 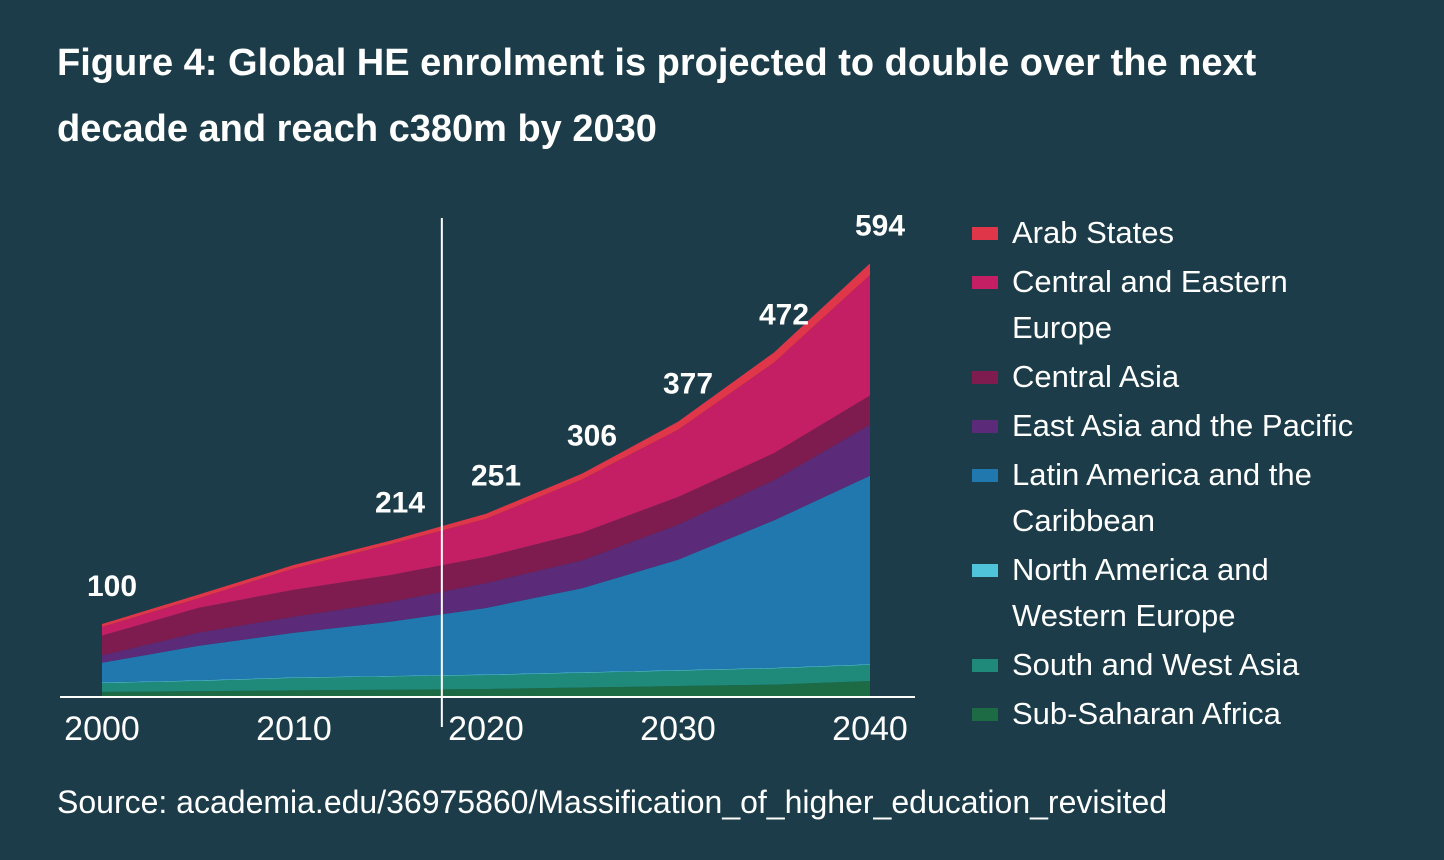 What do you see at coordinates (880, 225) in the screenshot?
I see `total-label: 594` at bounding box center [880, 225].